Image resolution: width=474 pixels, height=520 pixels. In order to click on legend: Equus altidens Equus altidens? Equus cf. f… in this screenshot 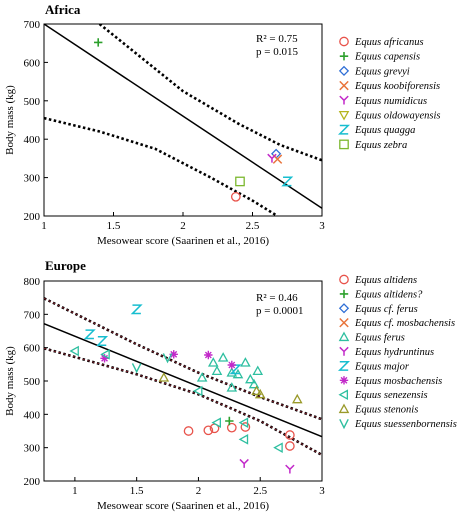, I will do `click(397, 352)`.